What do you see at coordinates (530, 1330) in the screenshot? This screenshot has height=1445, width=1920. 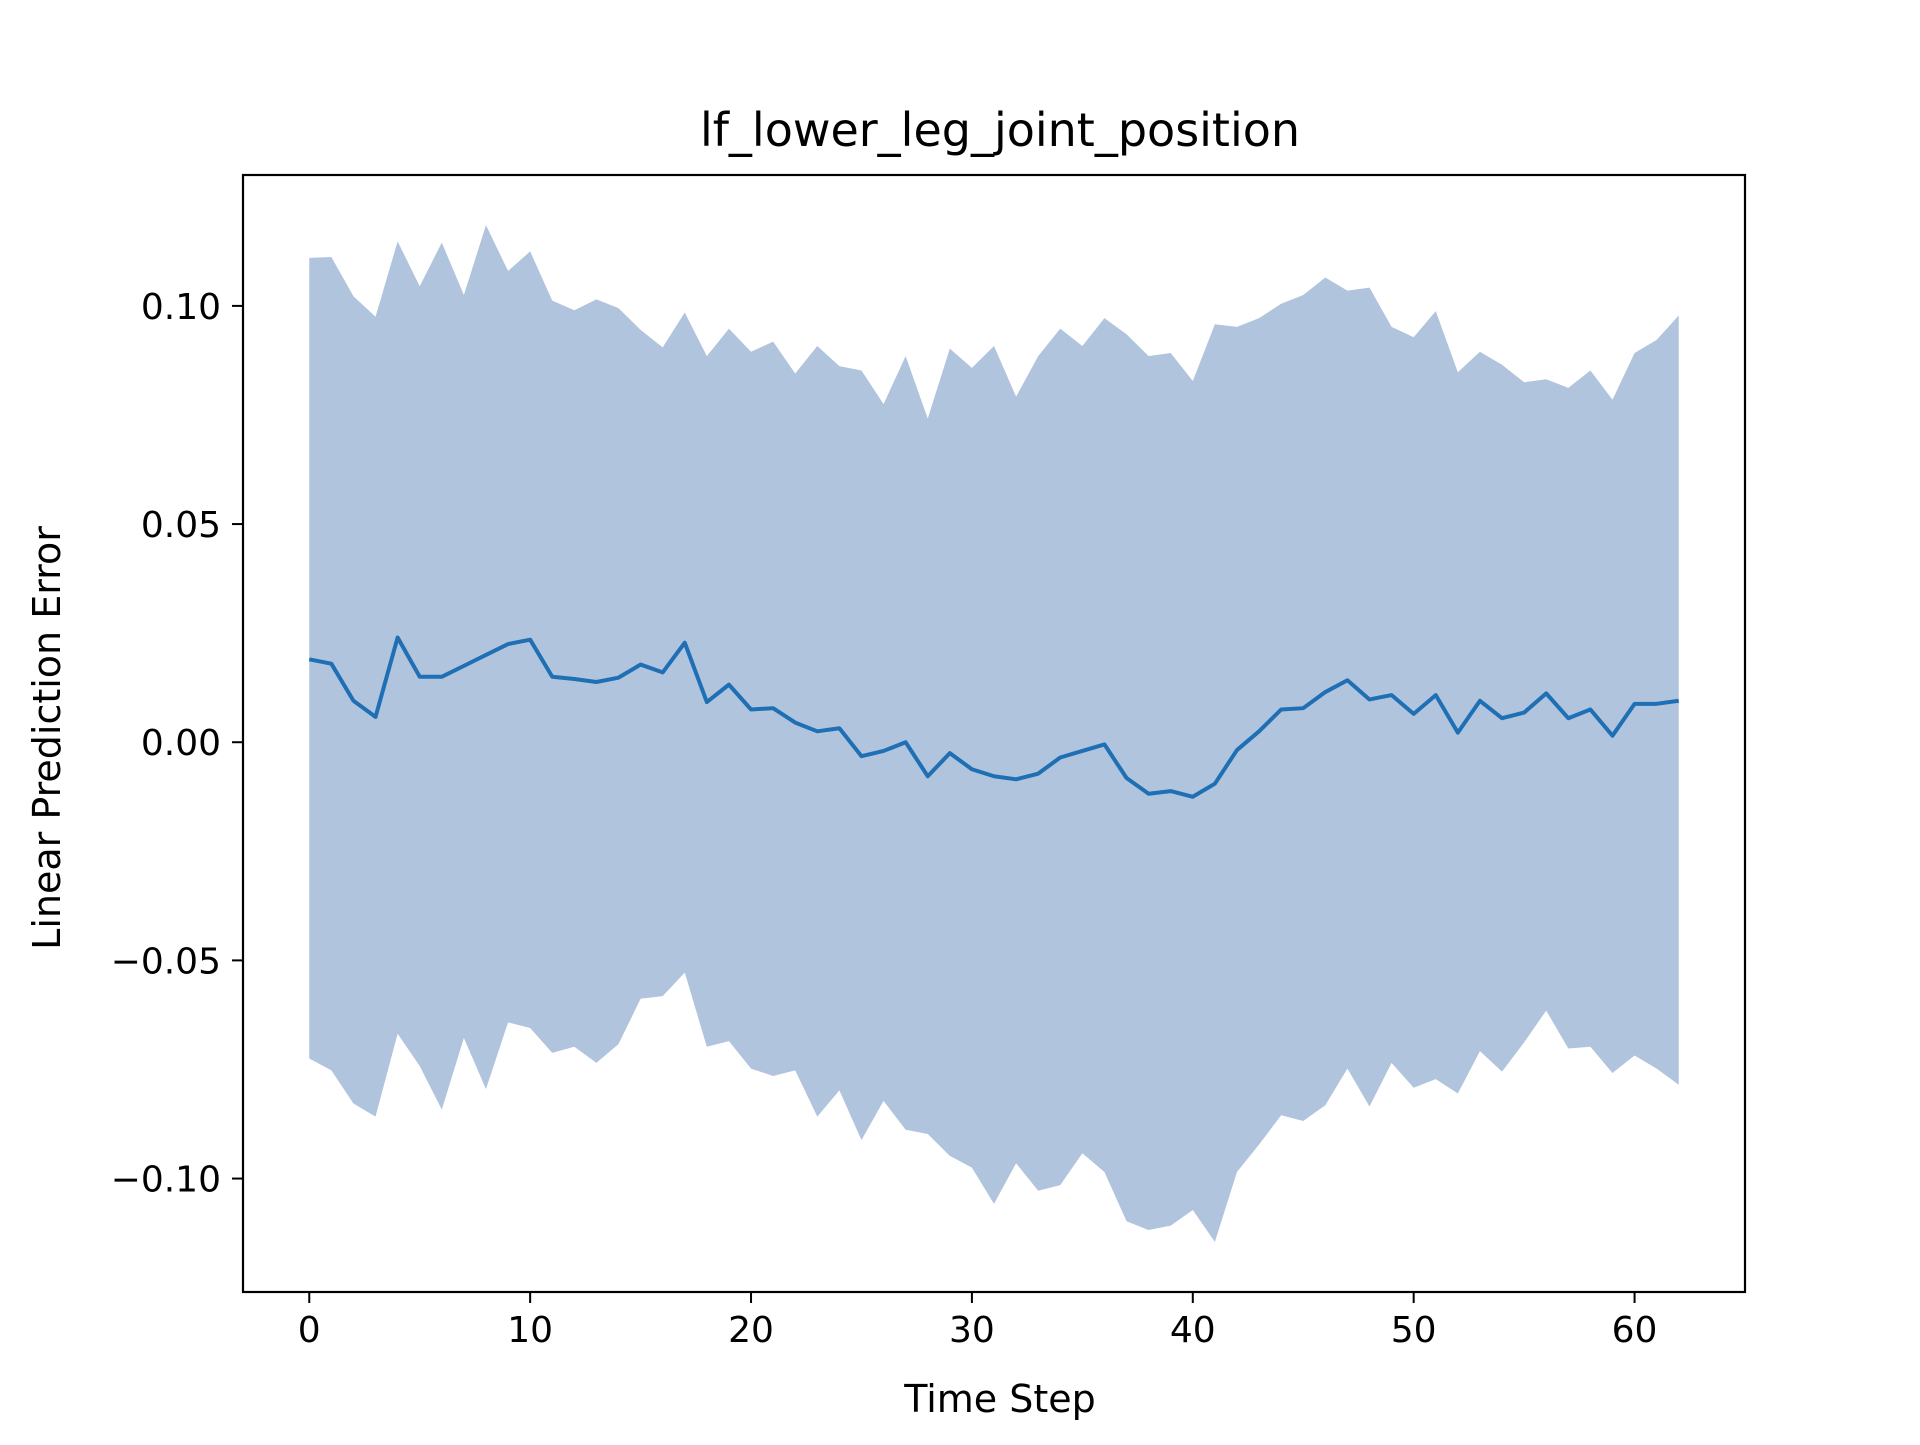 I see `x-tick-label: 10` at bounding box center [530, 1330].